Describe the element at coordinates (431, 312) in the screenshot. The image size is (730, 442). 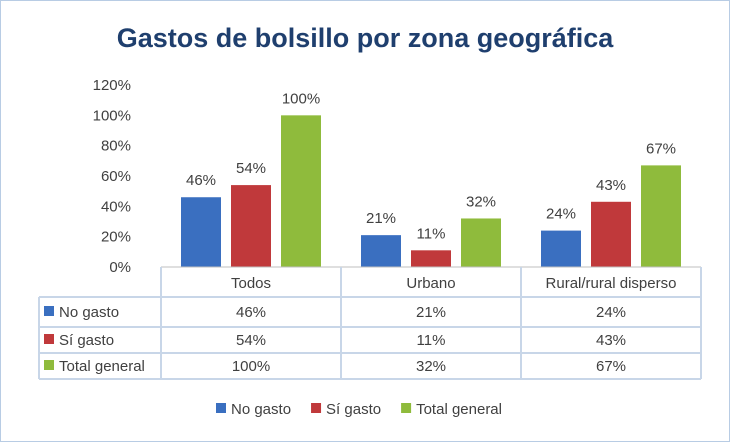
I see `table-cell: 21%` at that location.